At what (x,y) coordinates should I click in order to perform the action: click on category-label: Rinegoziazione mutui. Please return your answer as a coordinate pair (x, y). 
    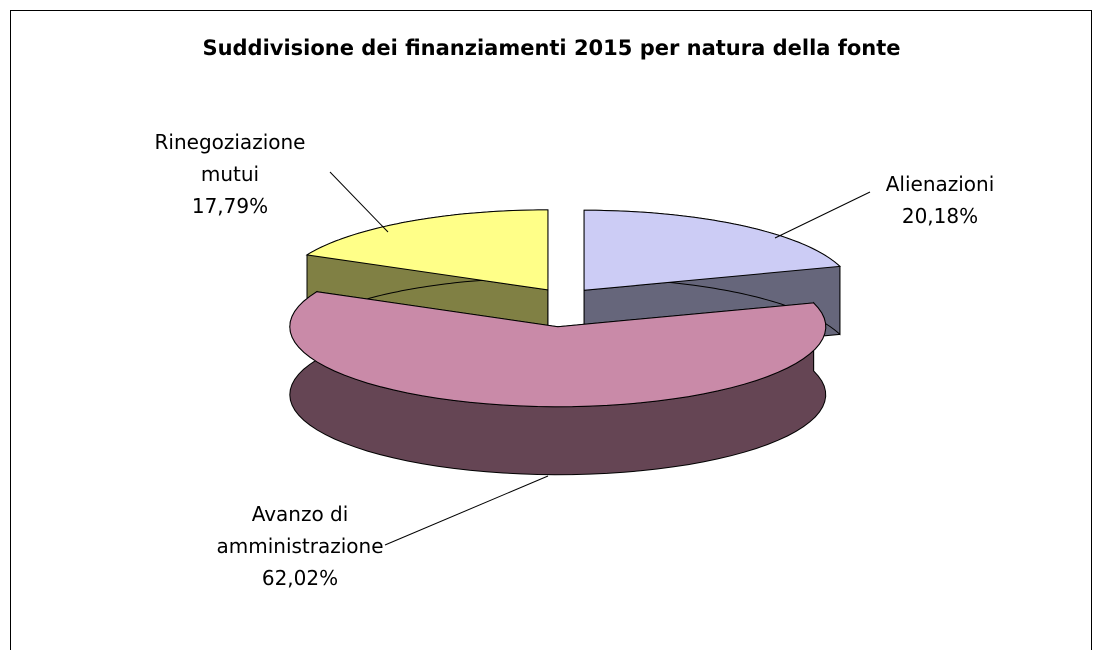
    Looking at the image, I should click on (230, 158).